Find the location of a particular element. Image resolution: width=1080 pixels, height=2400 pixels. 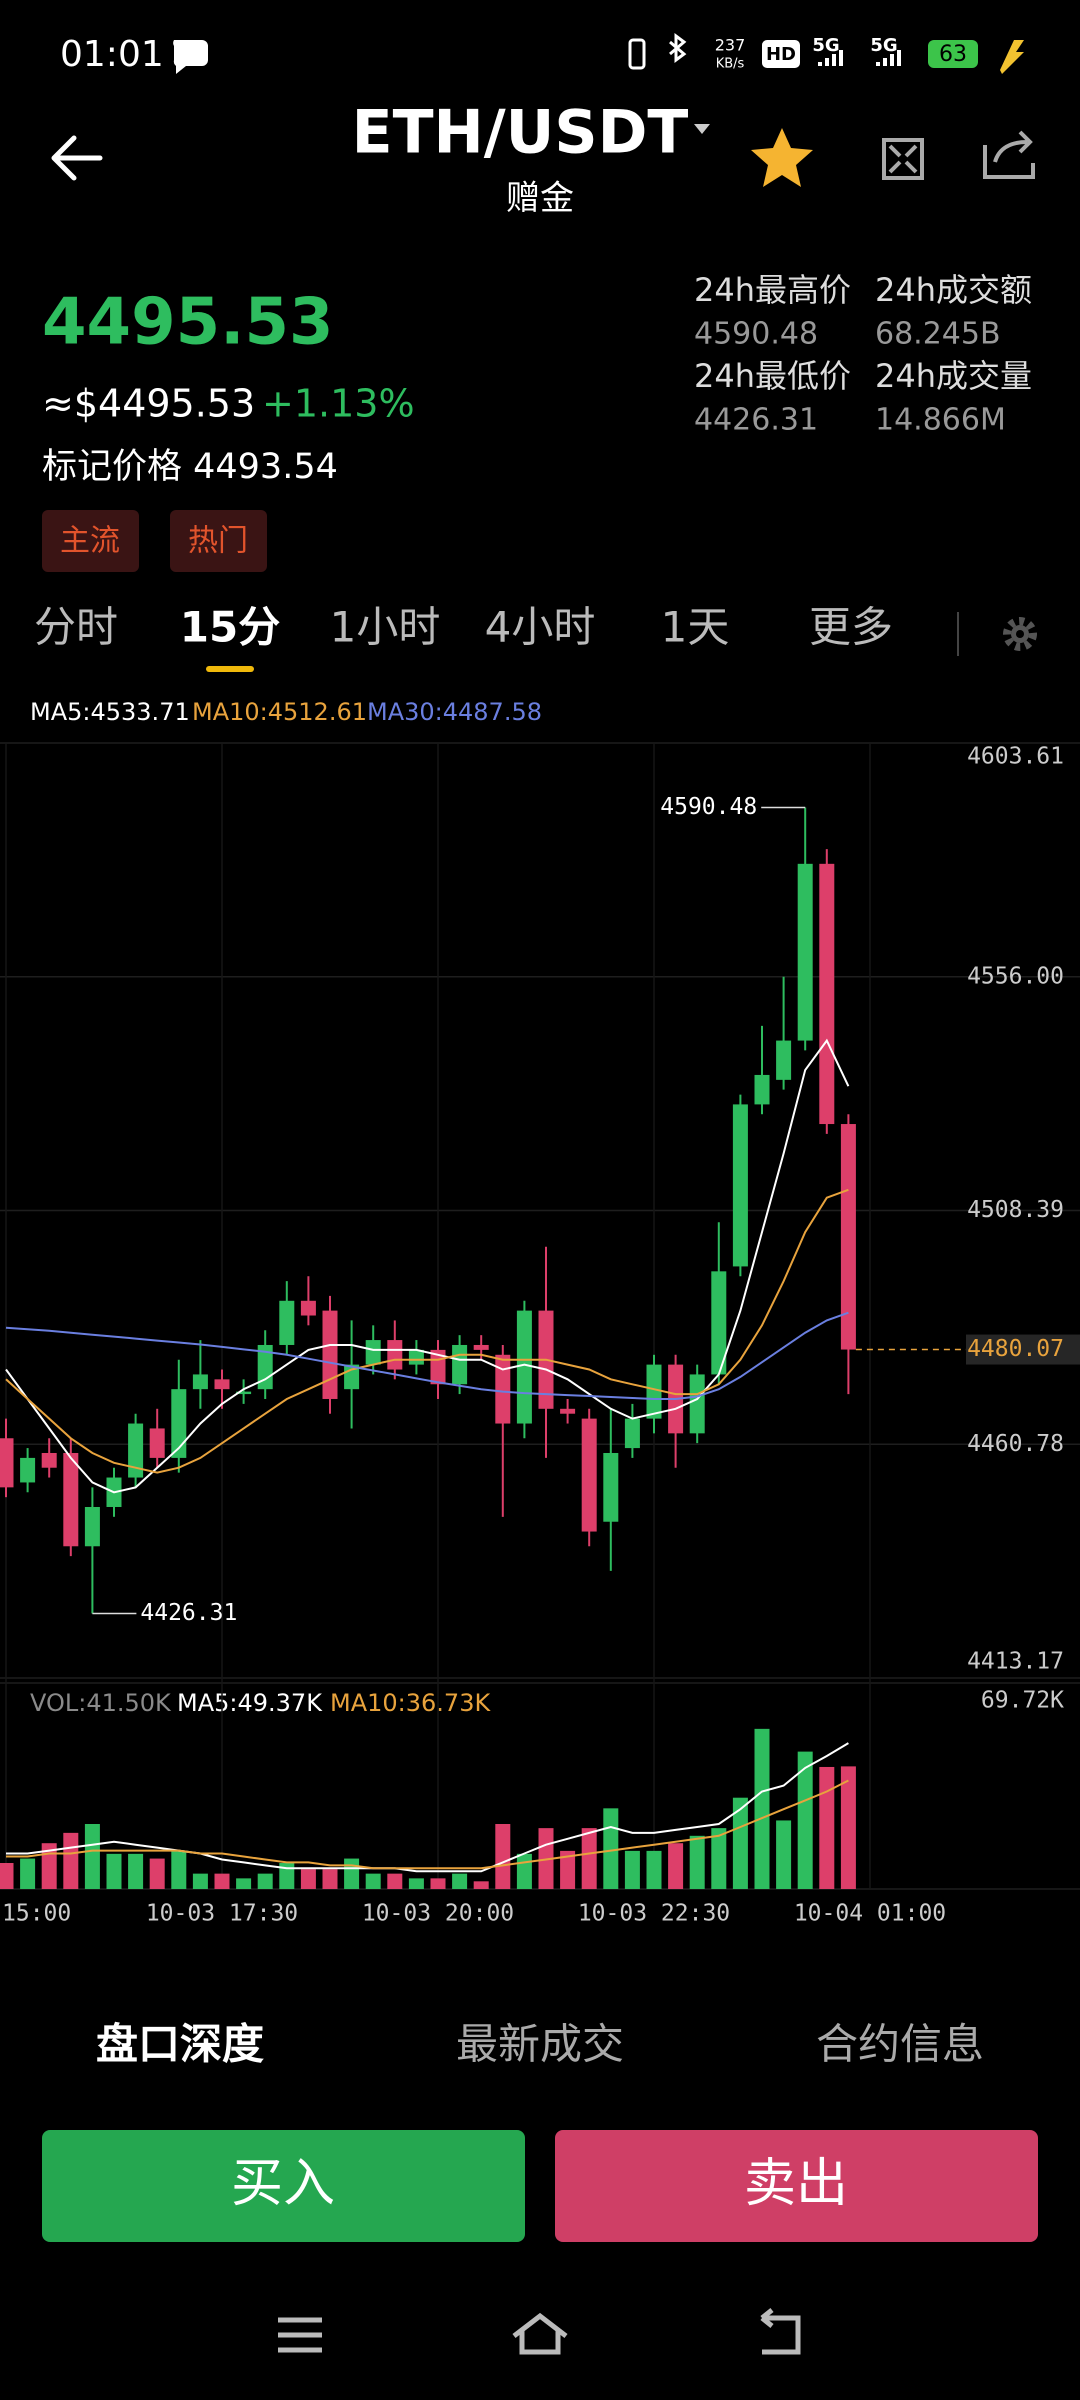

stat-value: 4590.48 is located at coordinates (756, 334).